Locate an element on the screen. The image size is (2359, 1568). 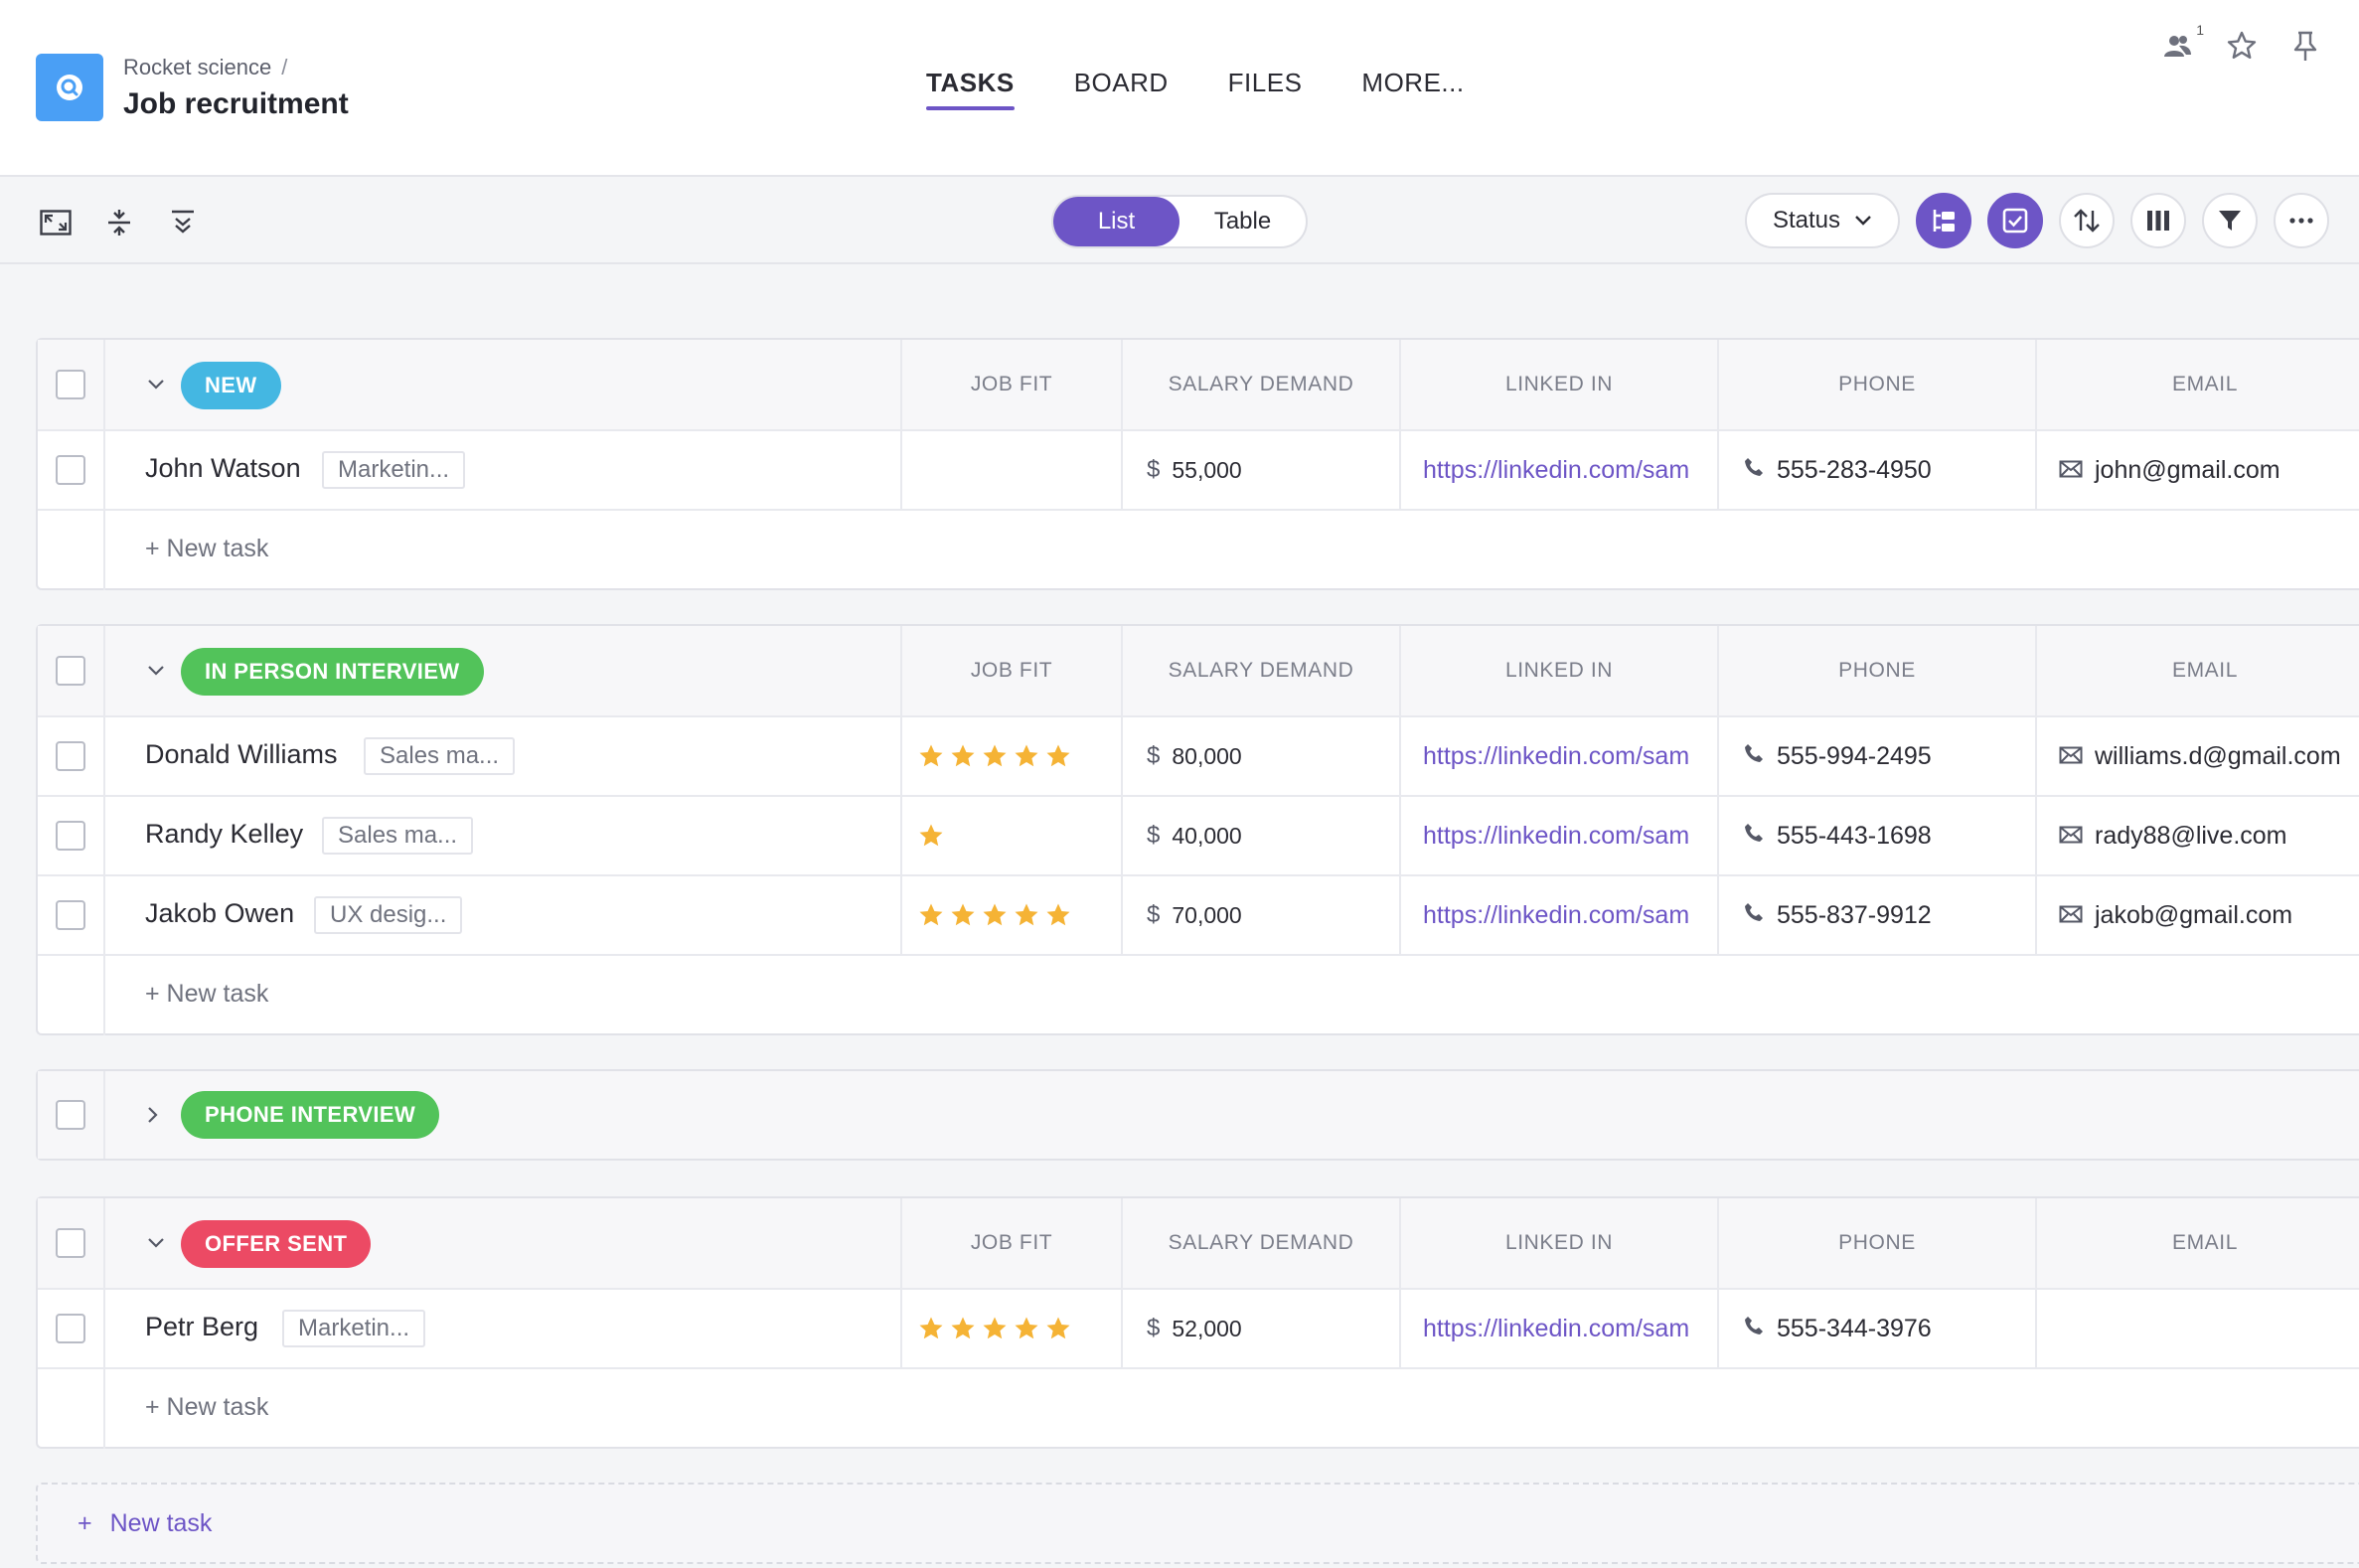
chevron-right-icon is located at coordinates (153, 1115).